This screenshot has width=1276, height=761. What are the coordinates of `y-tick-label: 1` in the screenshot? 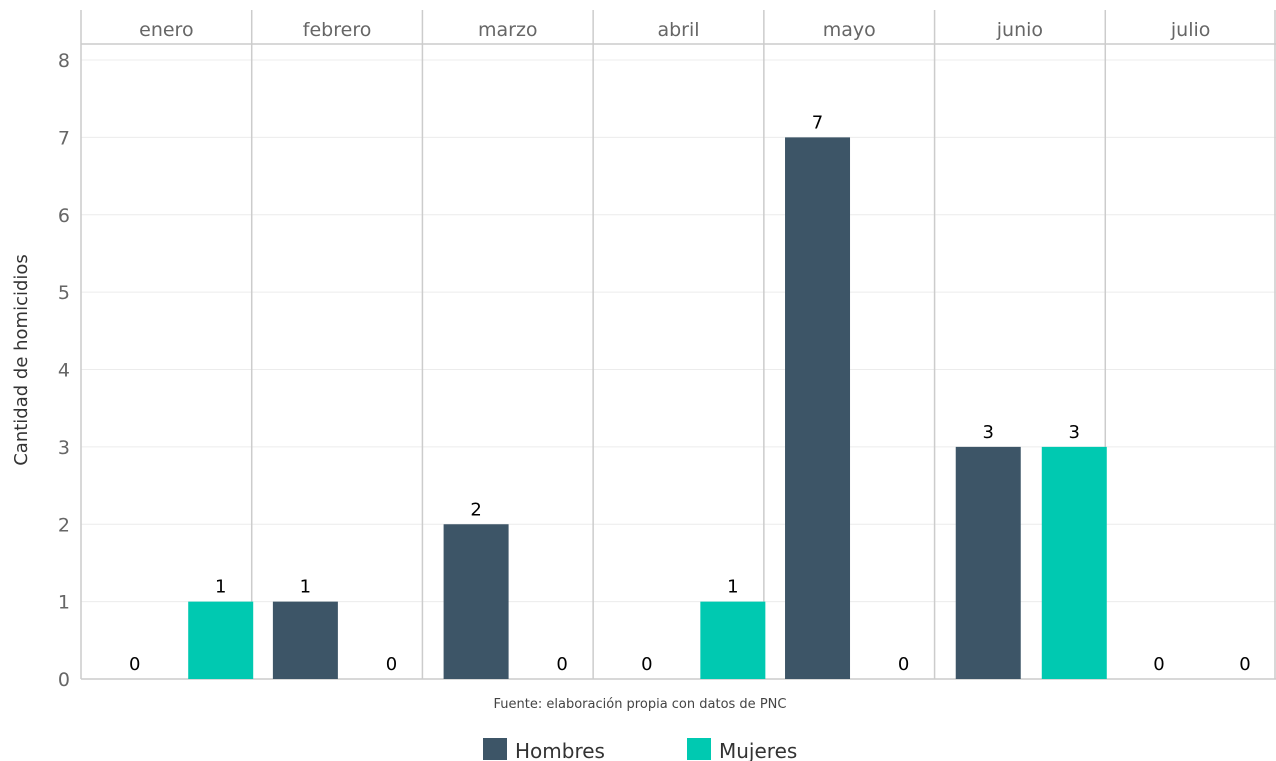 It's located at (64, 603).